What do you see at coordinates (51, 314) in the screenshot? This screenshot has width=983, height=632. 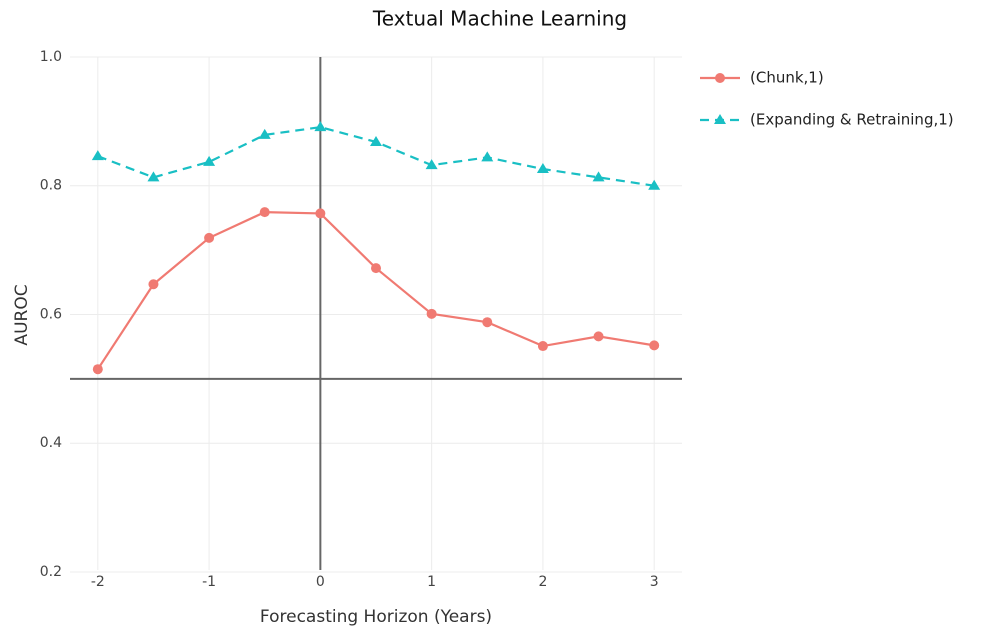 I see `y-tick-label: 0.6` at bounding box center [51, 314].